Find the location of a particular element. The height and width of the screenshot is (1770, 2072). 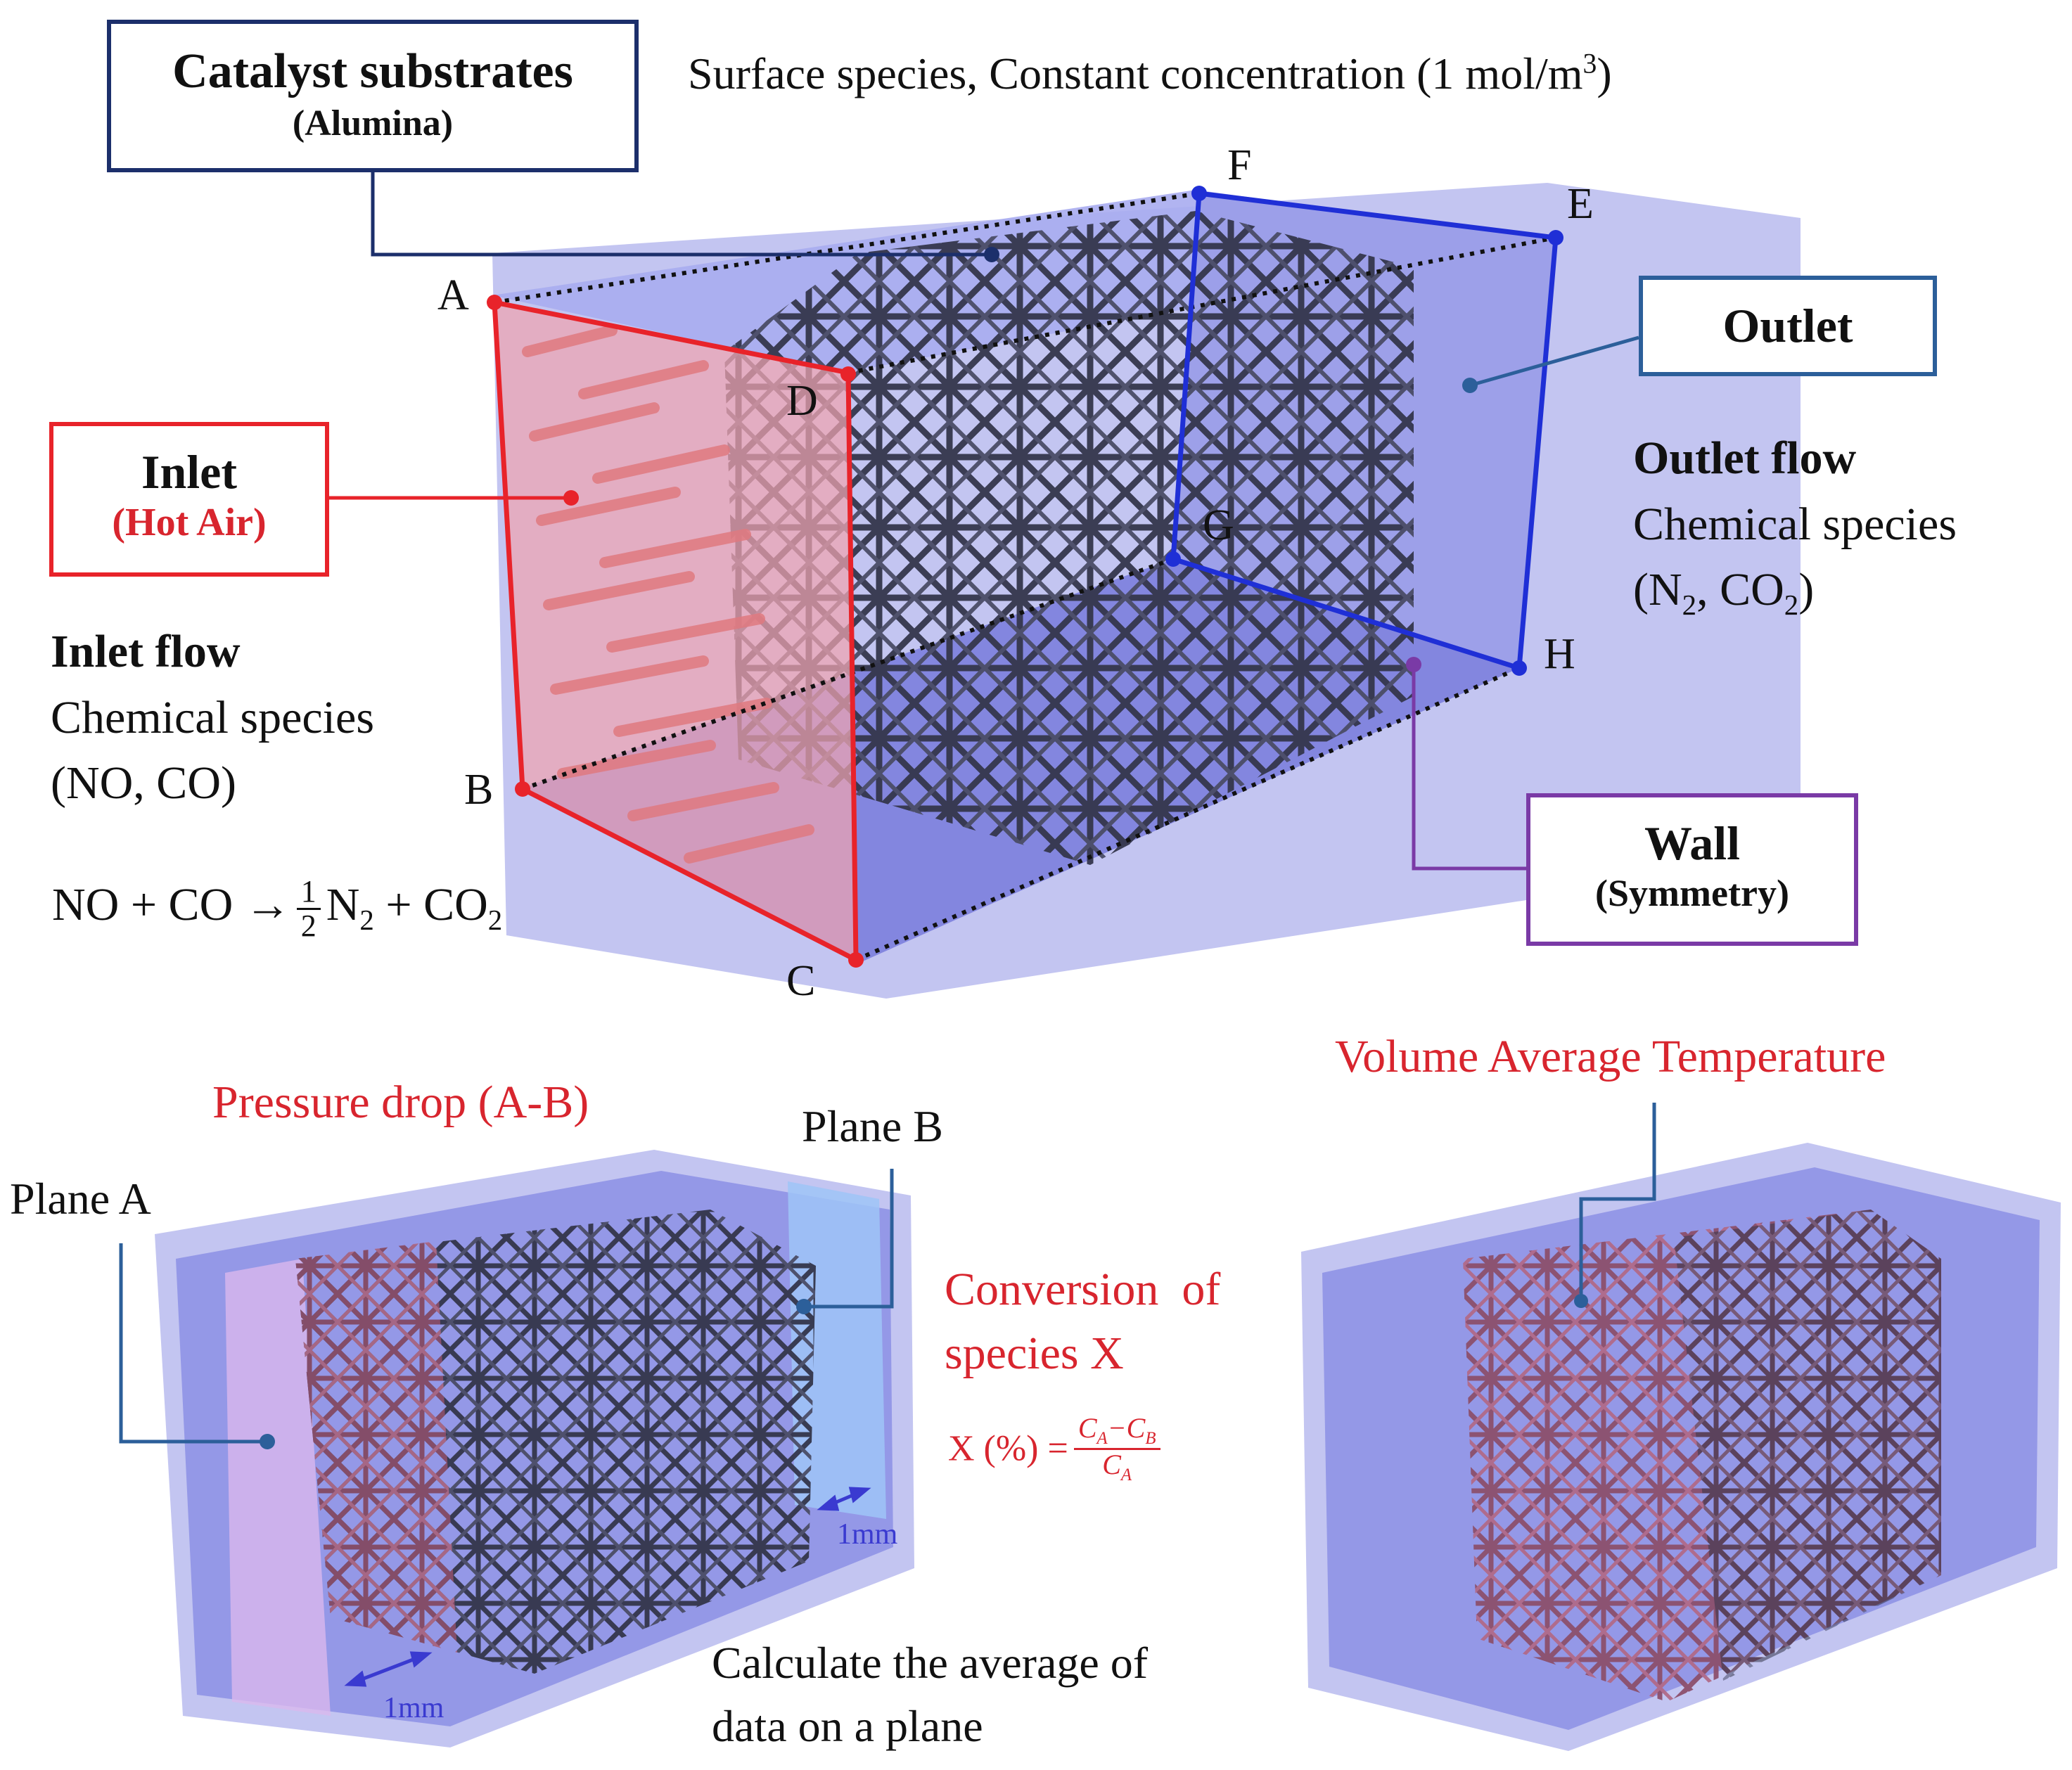

point-label-c: C is located at coordinates (801, 981).